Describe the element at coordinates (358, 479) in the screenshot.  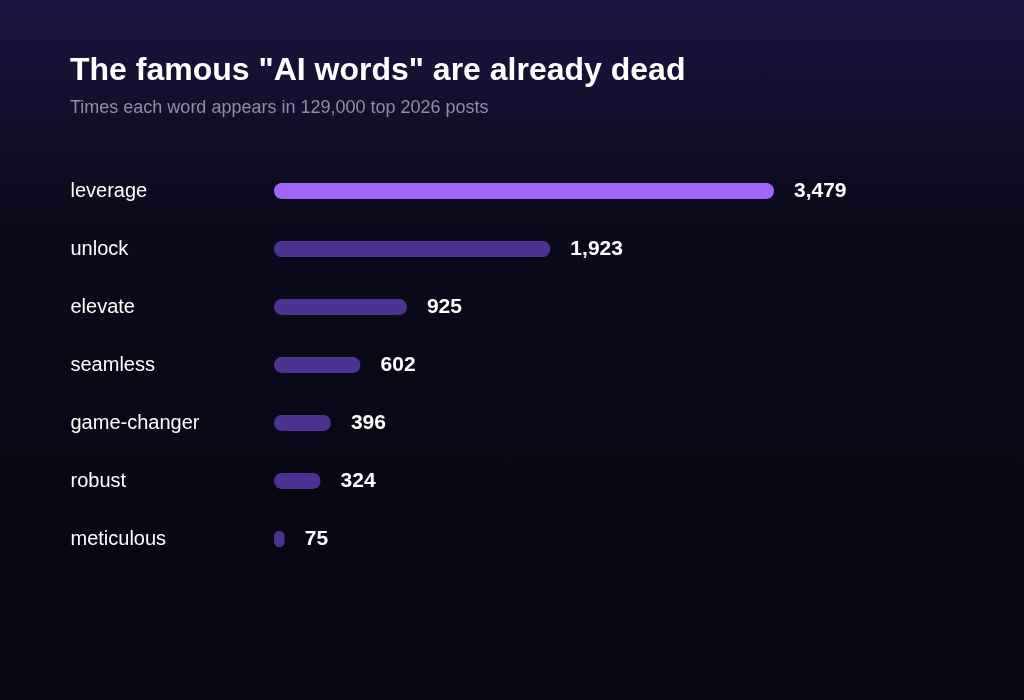
I see `data-label: 324` at that location.